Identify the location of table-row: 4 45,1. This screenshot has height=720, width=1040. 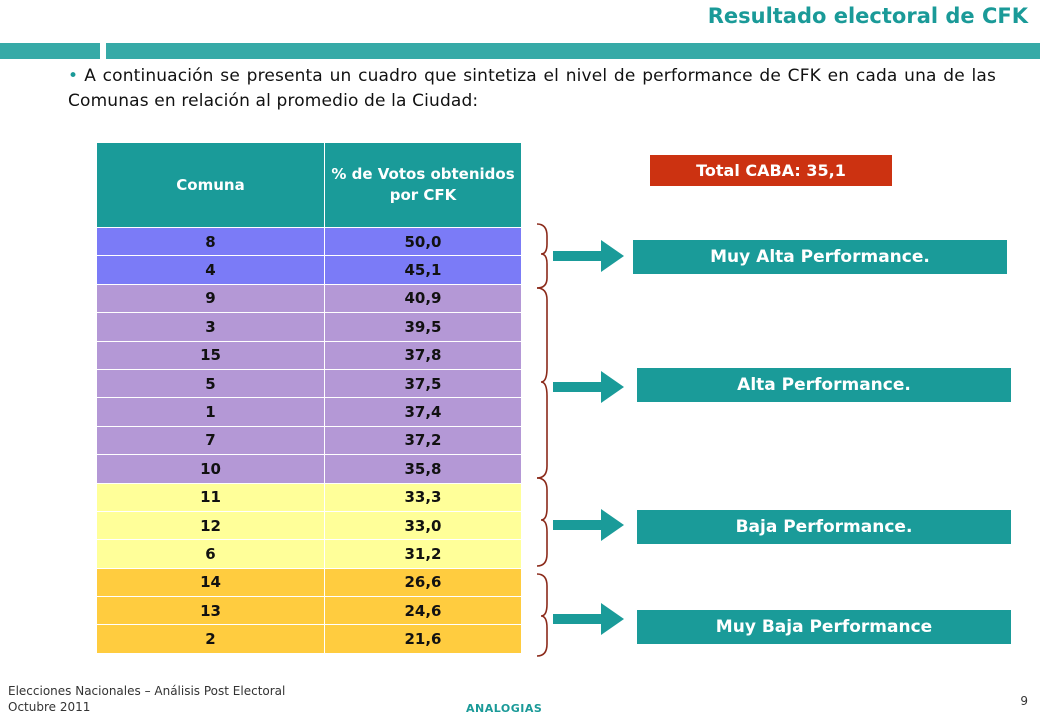
(309, 270).